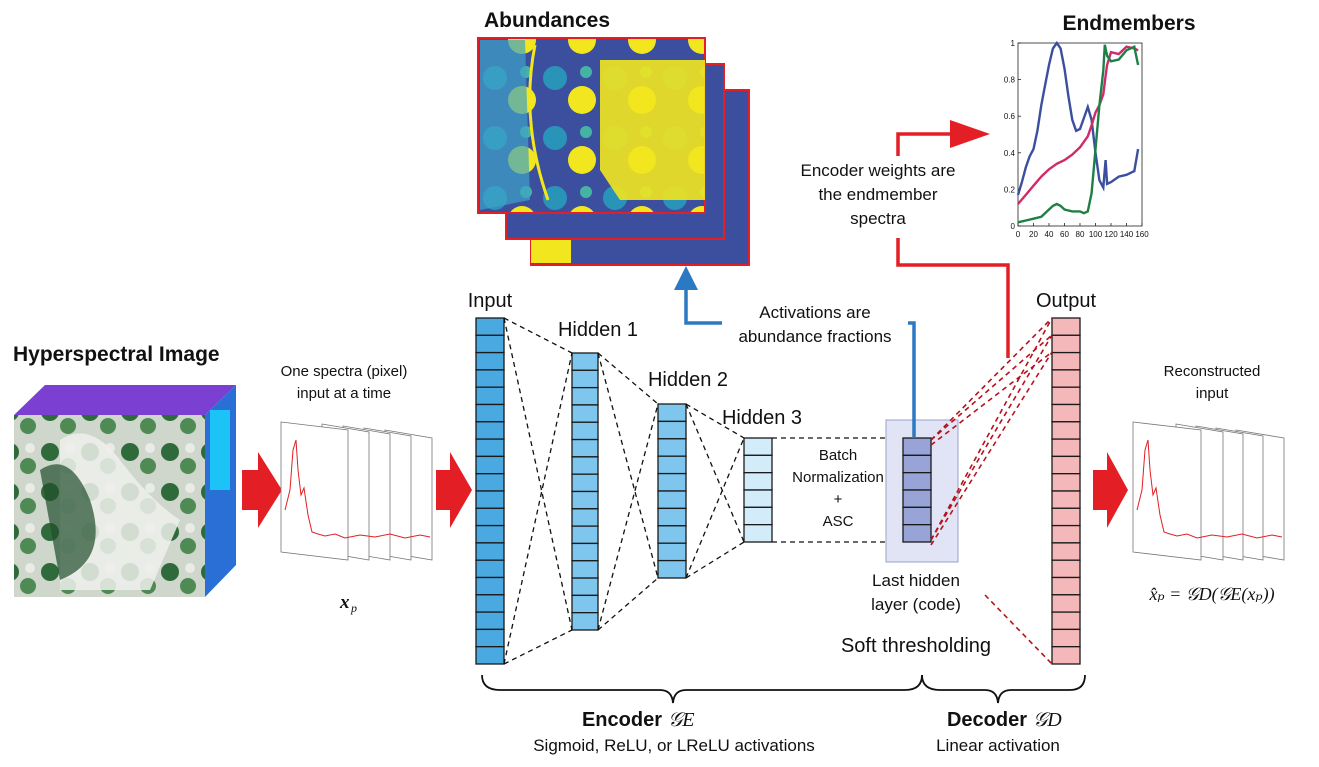 The image size is (1319, 767). I want to click on decoder-connections, so click(991, 491).